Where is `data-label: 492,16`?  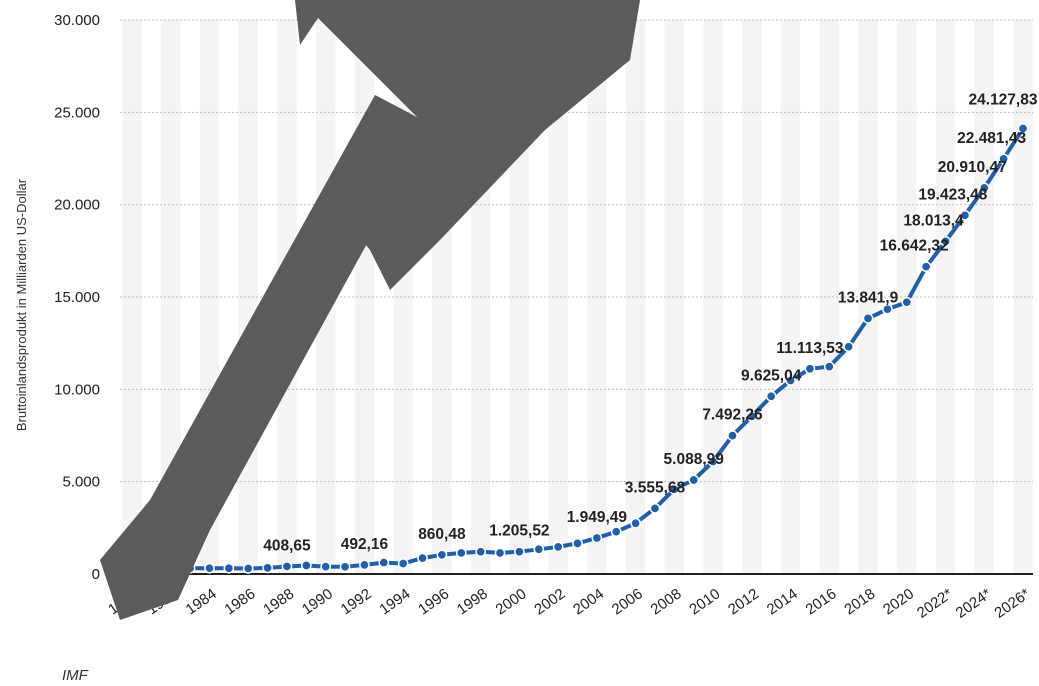
data-label: 492,16 is located at coordinates (365, 544).